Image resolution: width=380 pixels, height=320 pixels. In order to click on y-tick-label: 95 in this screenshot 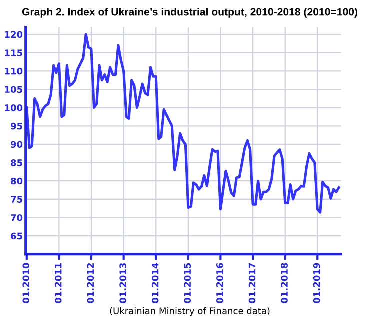, I will do `click(16, 126)`.